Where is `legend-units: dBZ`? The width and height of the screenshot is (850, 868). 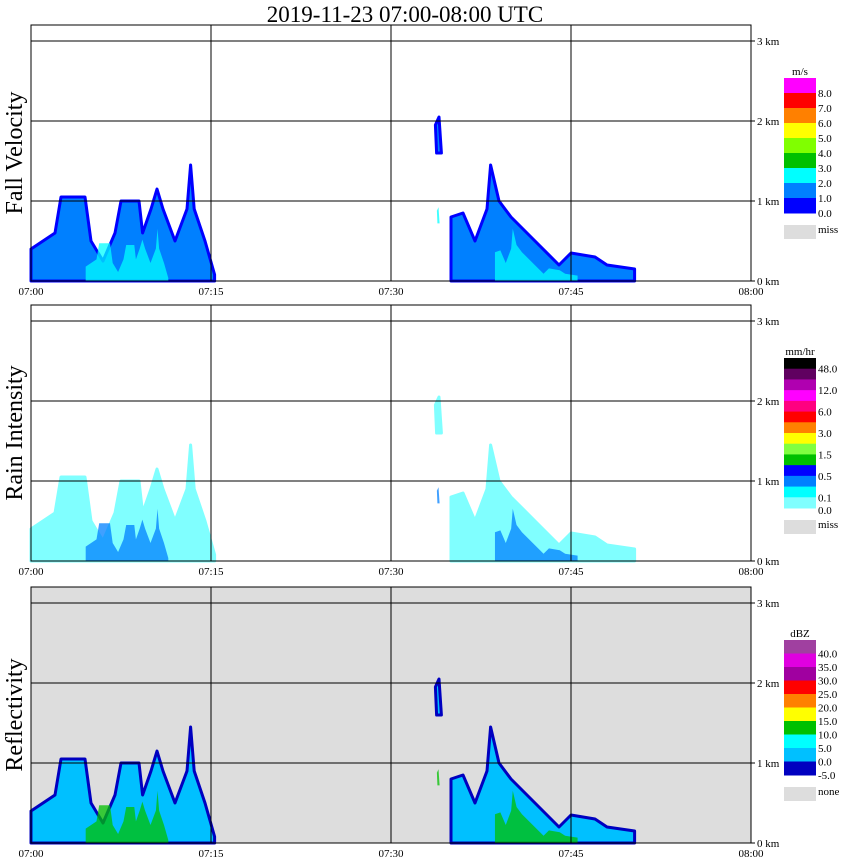 legend-units: dBZ is located at coordinates (800, 634).